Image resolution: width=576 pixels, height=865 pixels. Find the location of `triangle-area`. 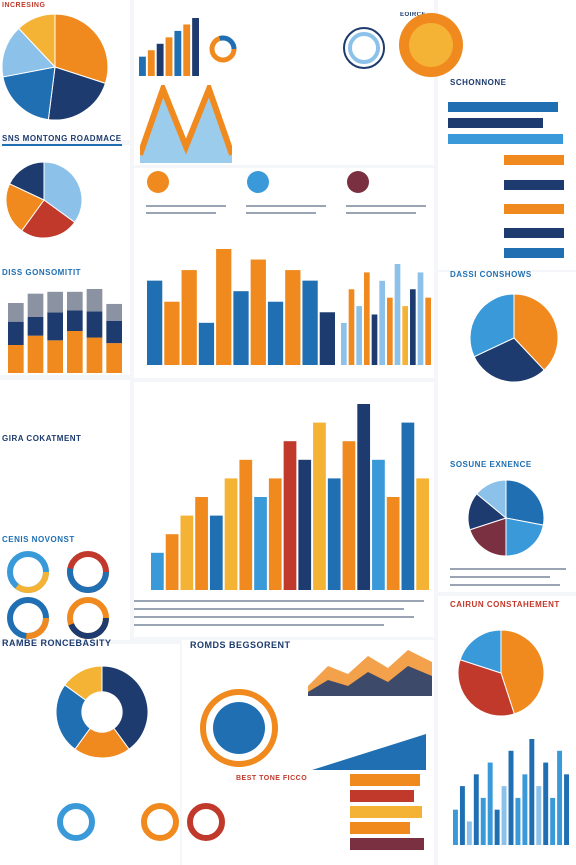

triangle-area is located at coordinates (369, 752).